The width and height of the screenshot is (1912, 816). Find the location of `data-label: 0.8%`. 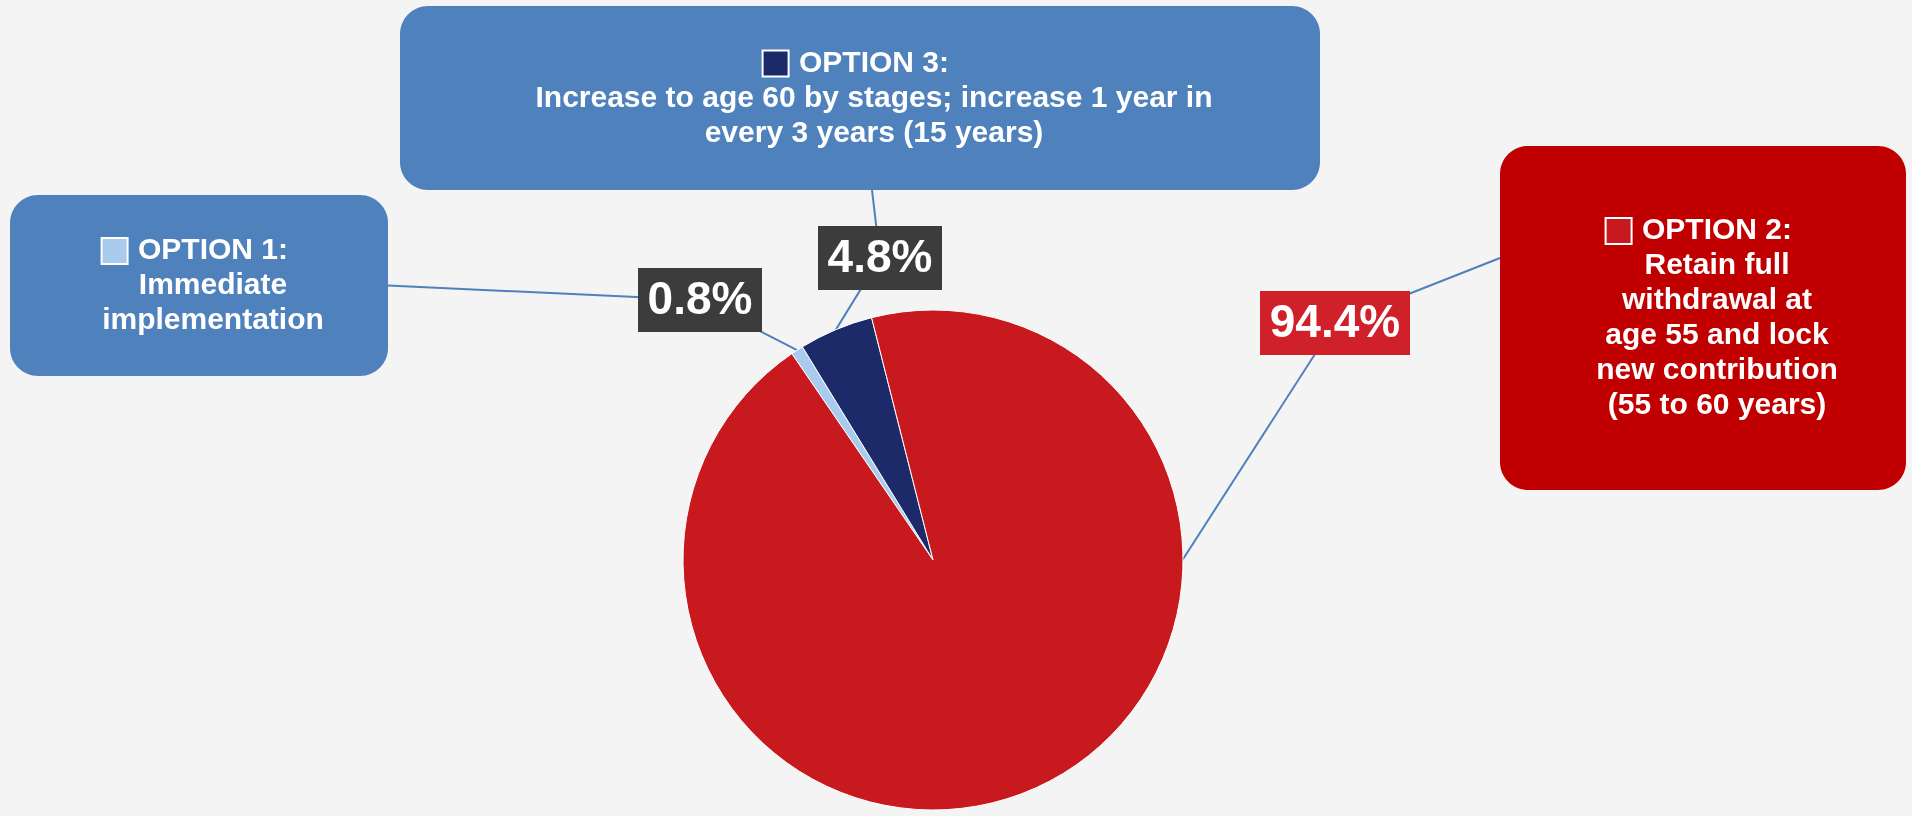

data-label: 0.8% is located at coordinates (700, 298).